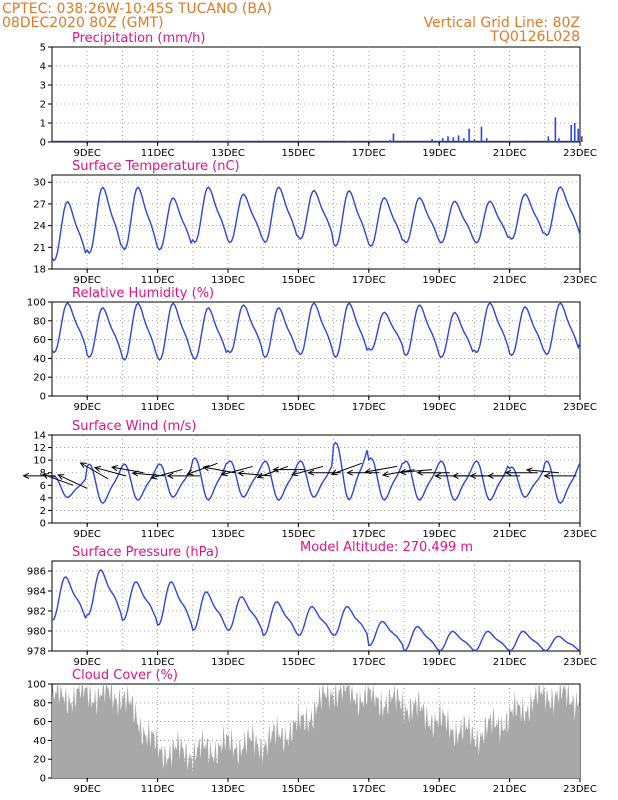 This screenshot has height=800, width=618. Describe the element at coordinates (39, 226) in the screenshot. I see `y-tick-label: 24` at that location.